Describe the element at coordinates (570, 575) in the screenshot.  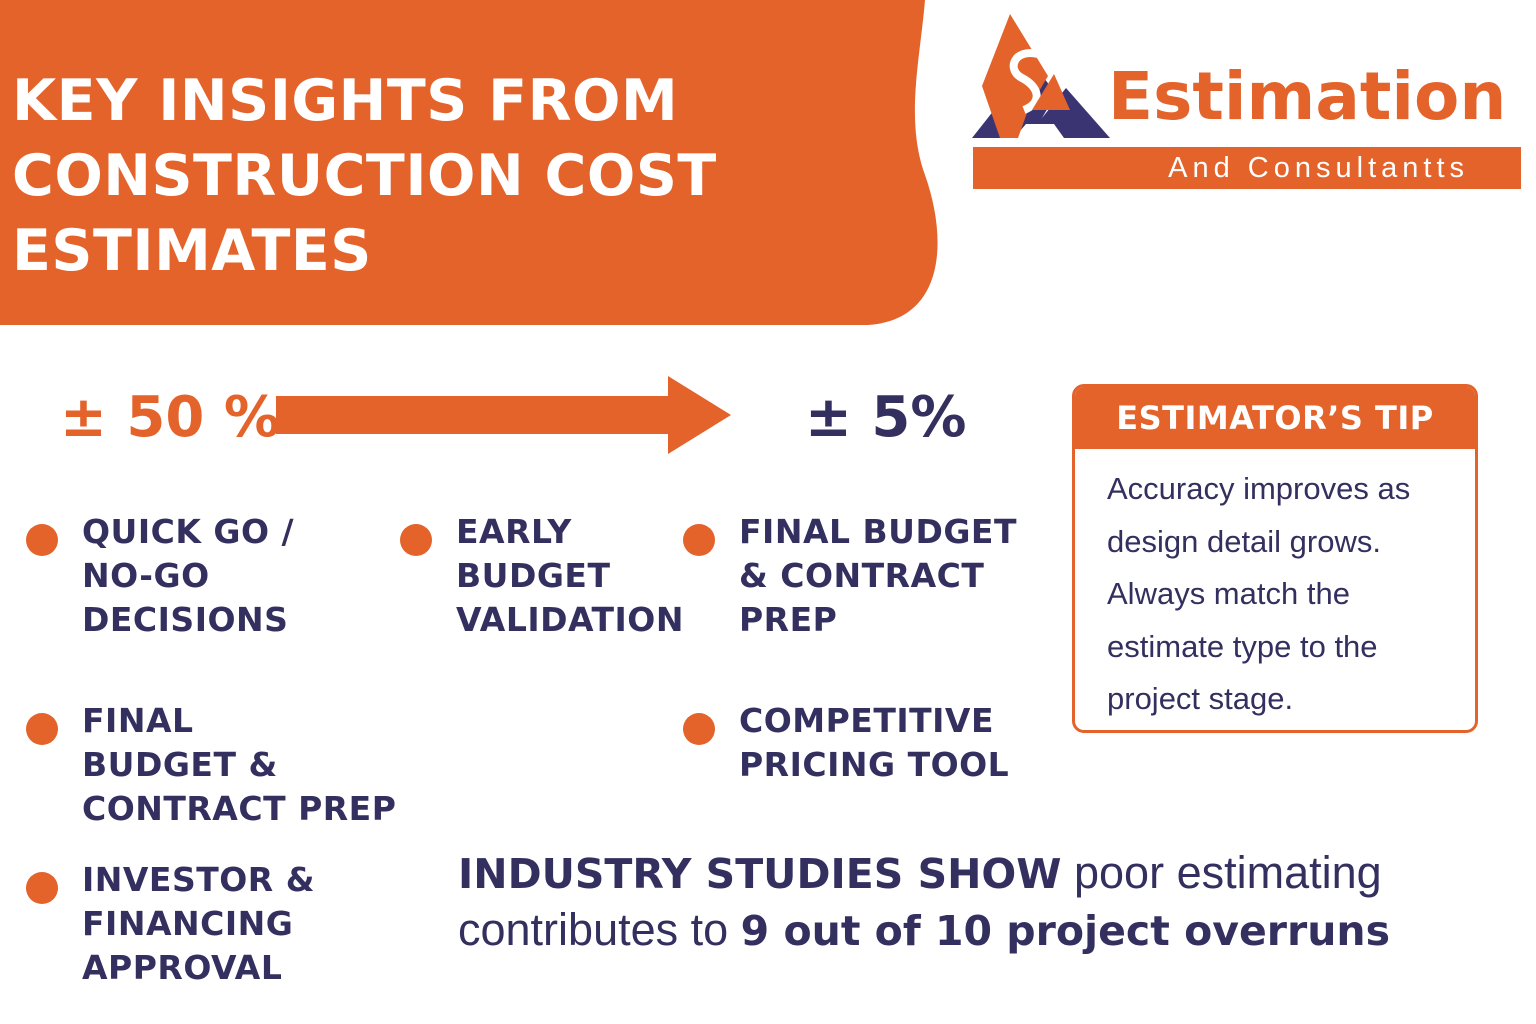
I see `bullet-text: EARLY BUDGET VALIDATION` at that location.